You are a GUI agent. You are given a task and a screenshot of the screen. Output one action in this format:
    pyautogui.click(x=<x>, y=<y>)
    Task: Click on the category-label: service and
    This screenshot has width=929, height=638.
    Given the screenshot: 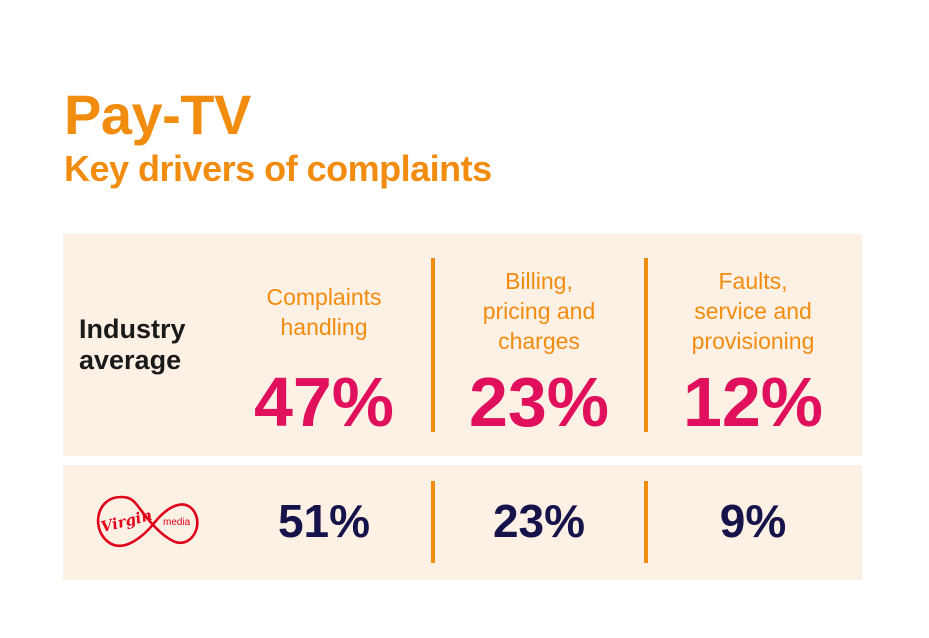 What is the action you would take?
    pyautogui.click(x=753, y=311)
    